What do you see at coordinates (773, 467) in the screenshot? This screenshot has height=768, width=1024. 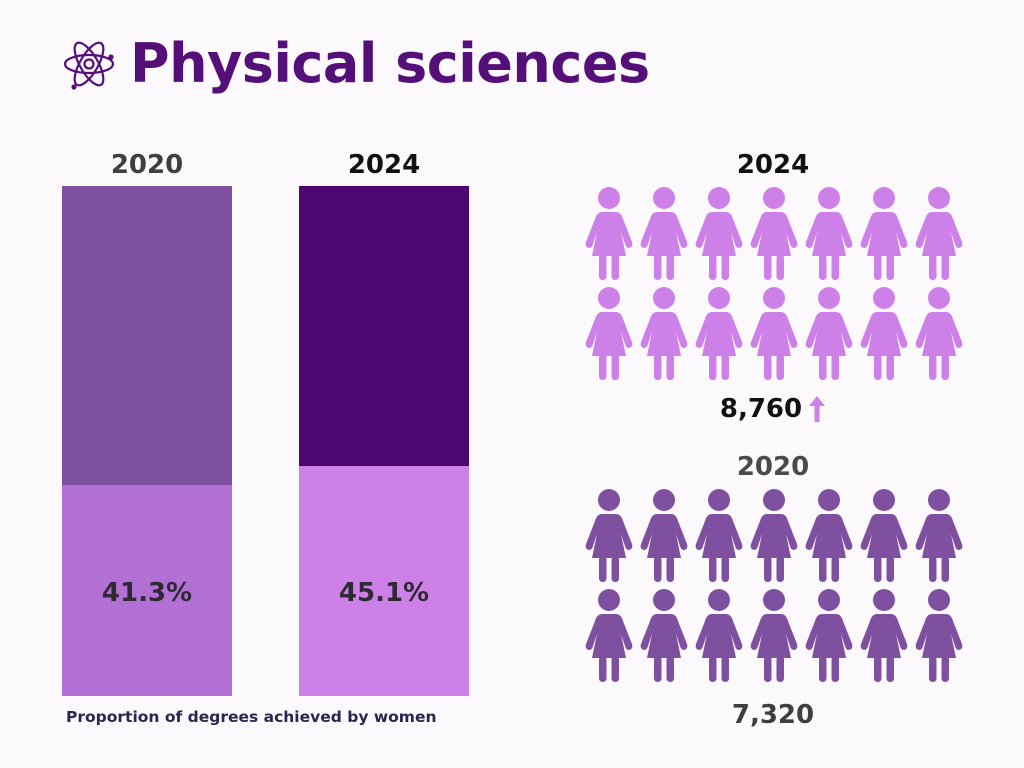 I see `pictograph-year-2020: 2020` at bounding box center [773, 467].